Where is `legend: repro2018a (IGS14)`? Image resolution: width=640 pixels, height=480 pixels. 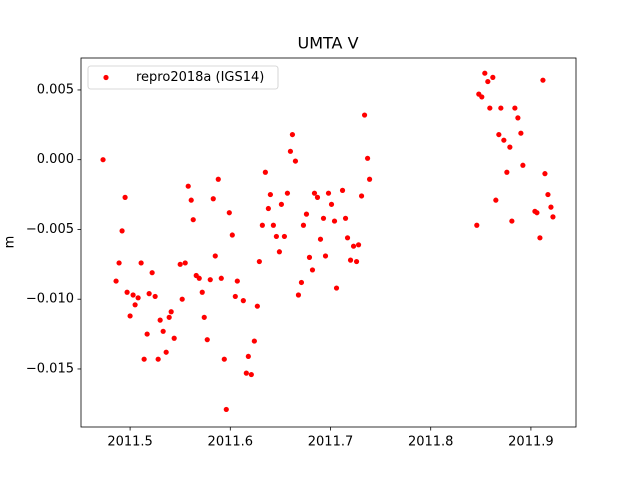
legend: repro2018a (IGS14) is located at coordinates (183, 77).